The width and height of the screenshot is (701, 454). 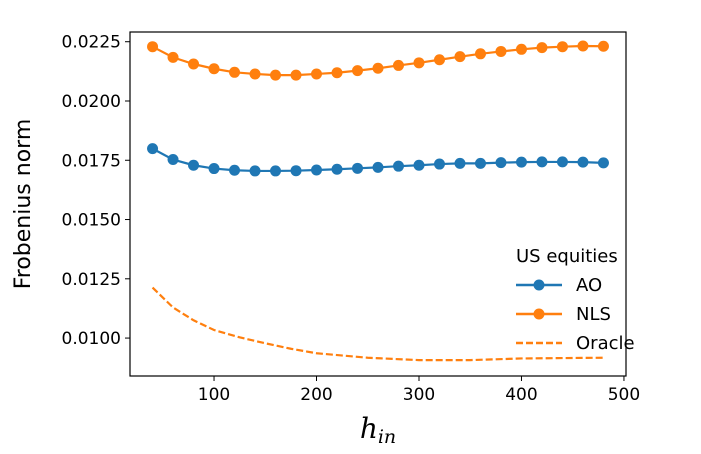 What do you see at coordinates (377, 324) in the screenshot?
I see `series-line-oracle` at bounding box center [377, 324].